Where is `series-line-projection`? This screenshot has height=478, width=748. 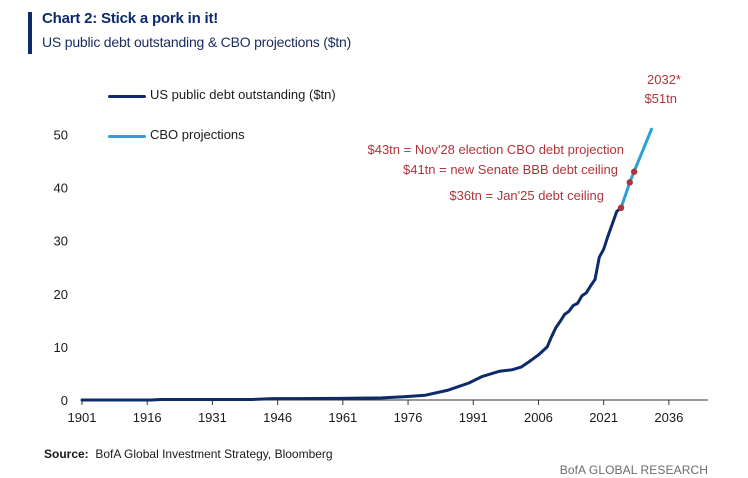
series-line-projection is located at coordinates (636, 168).